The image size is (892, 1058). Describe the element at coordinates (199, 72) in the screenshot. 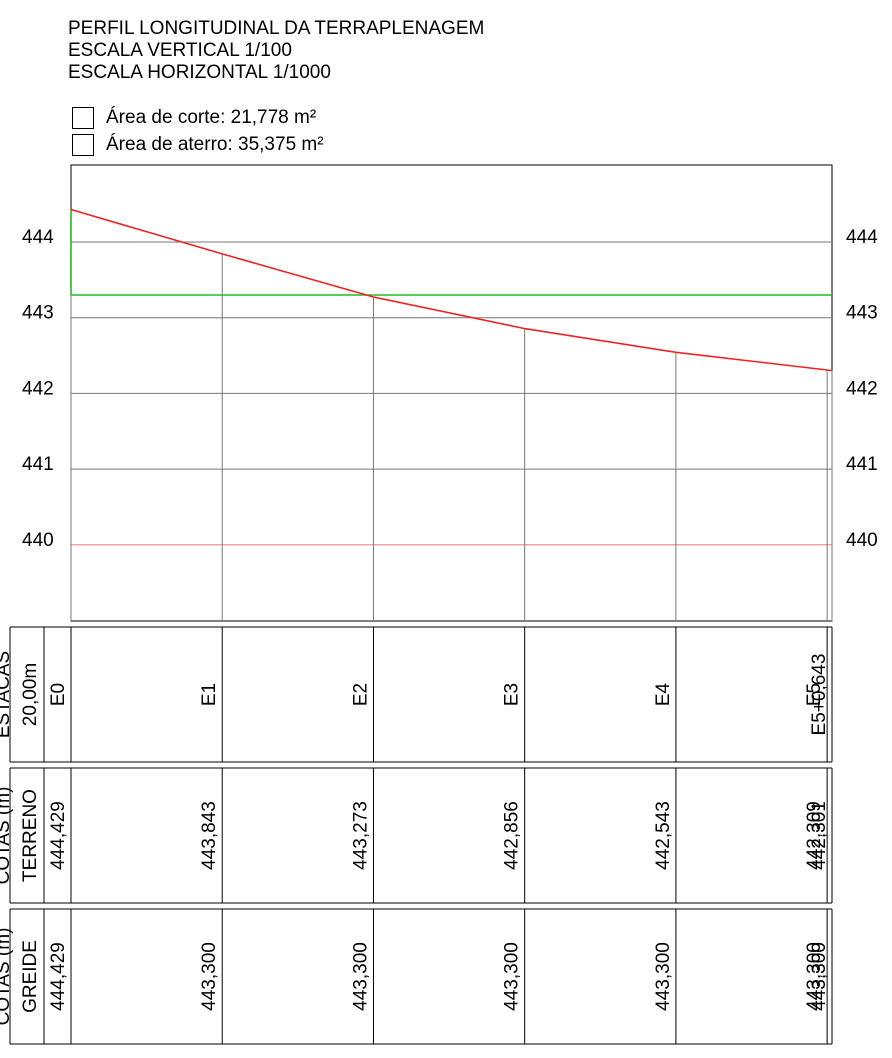

I see `horizontal-scale-label: ESCALA HORIZONTAL 1/1000` at that location.